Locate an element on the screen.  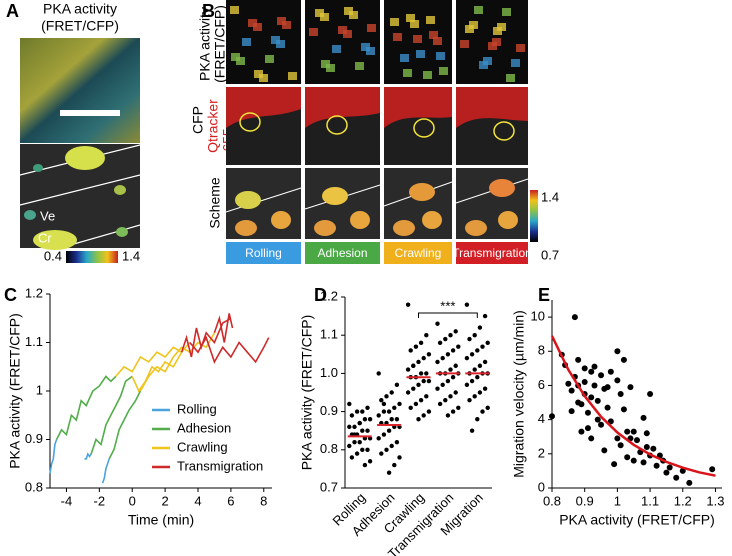
line-series is located at coordinates (98, 417).